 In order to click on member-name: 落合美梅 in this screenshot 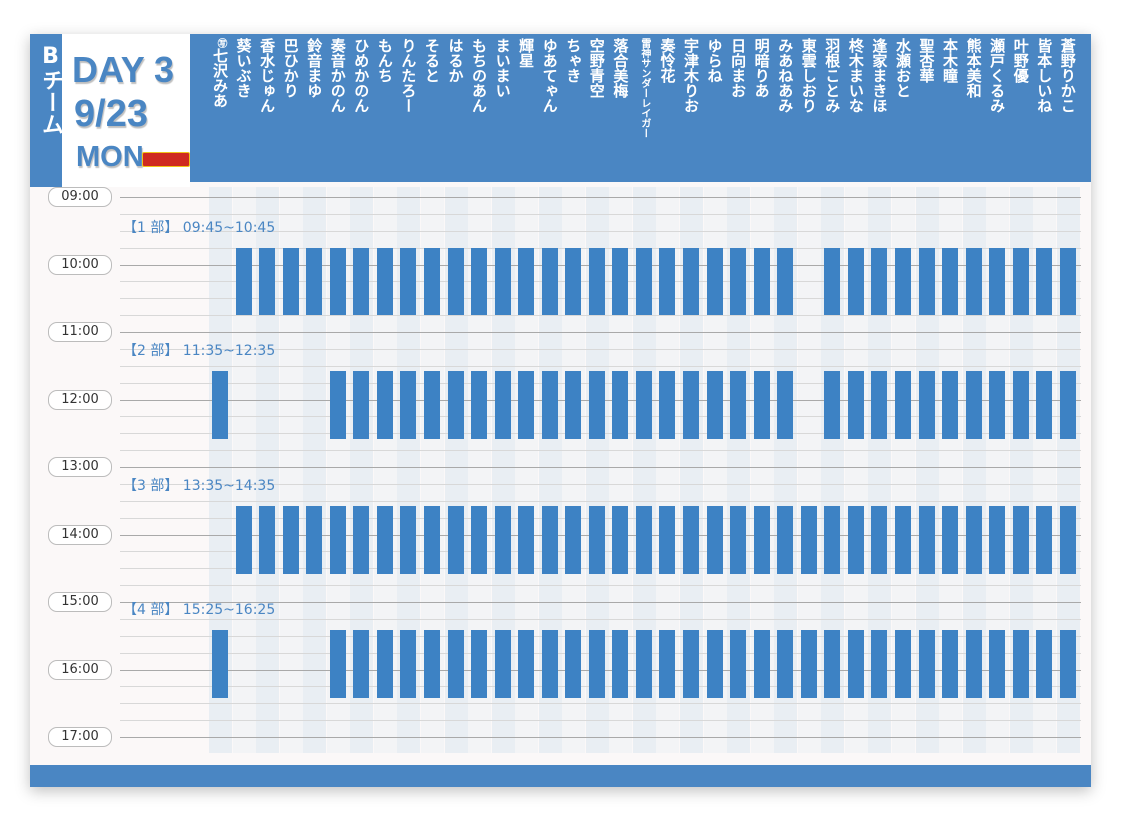, I will do `click(620, 108)`.